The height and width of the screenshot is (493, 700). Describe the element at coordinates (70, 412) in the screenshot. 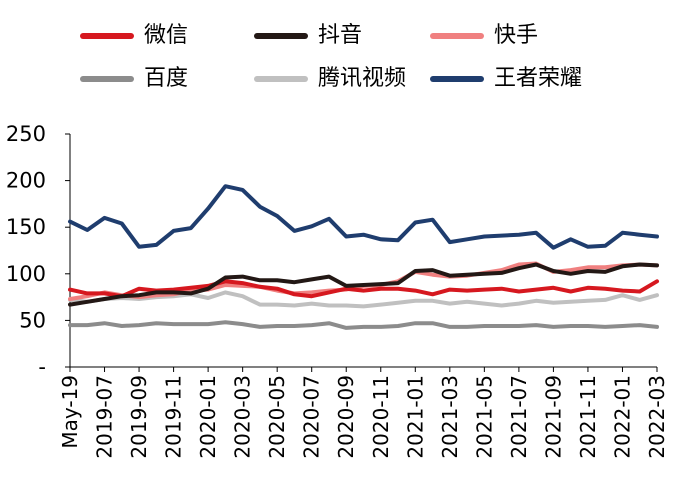

I see `x-tick-label: May-19` at that location.